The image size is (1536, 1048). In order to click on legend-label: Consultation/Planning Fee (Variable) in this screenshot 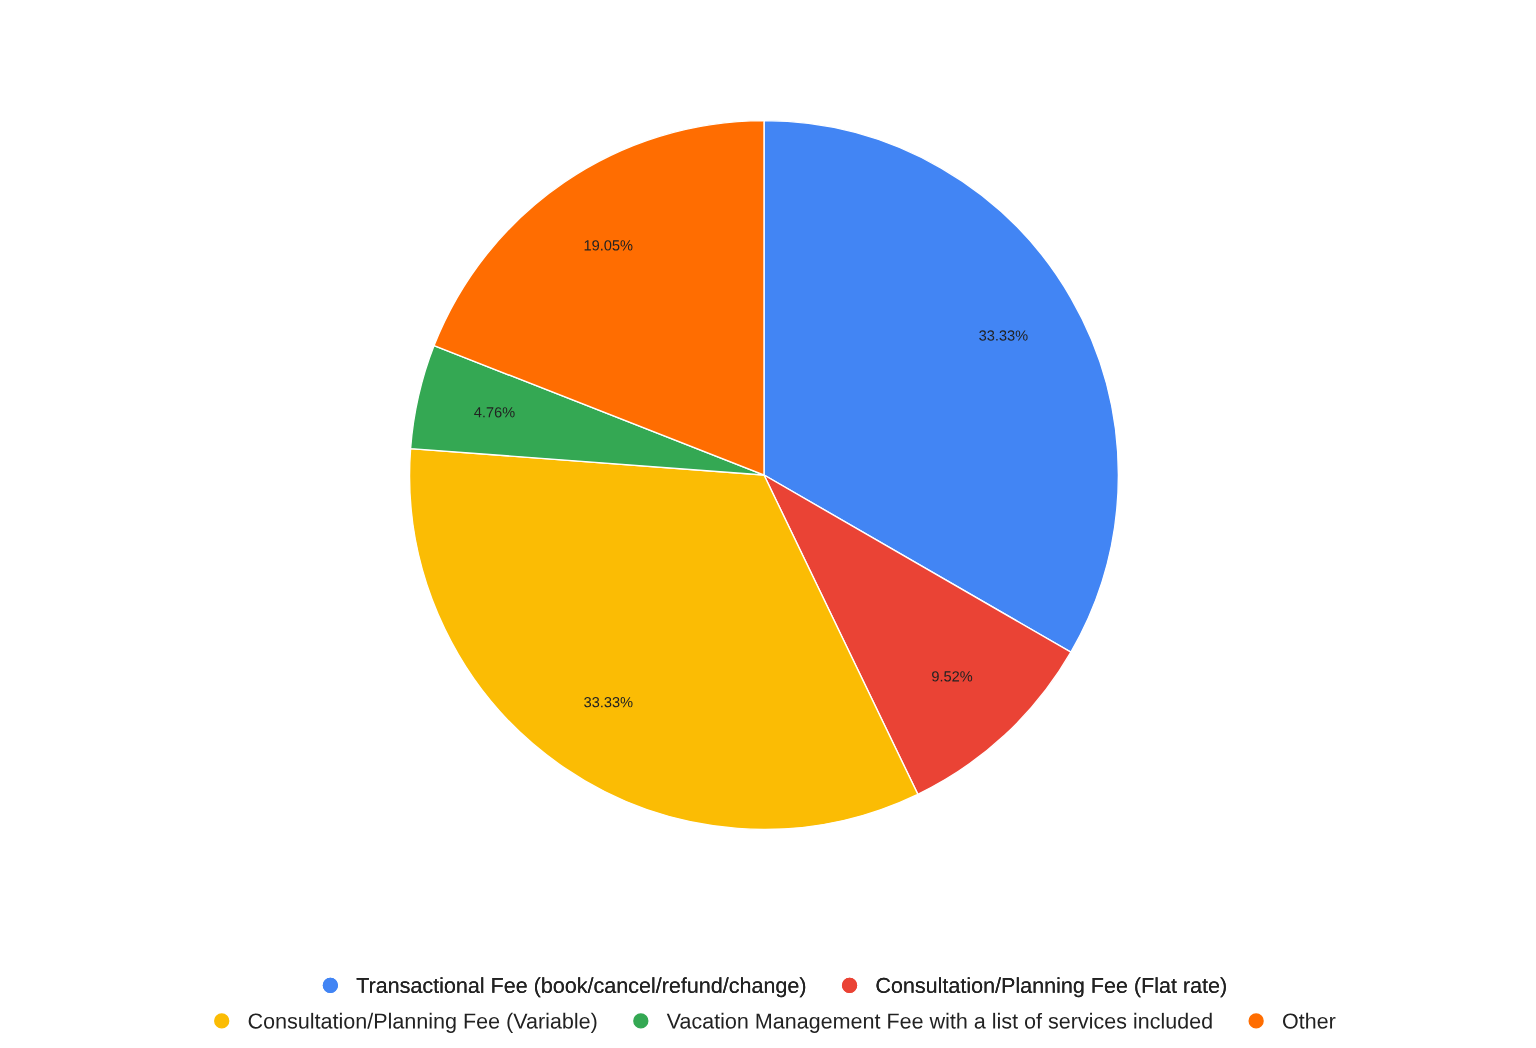, I will do `click(422, 1022)`.